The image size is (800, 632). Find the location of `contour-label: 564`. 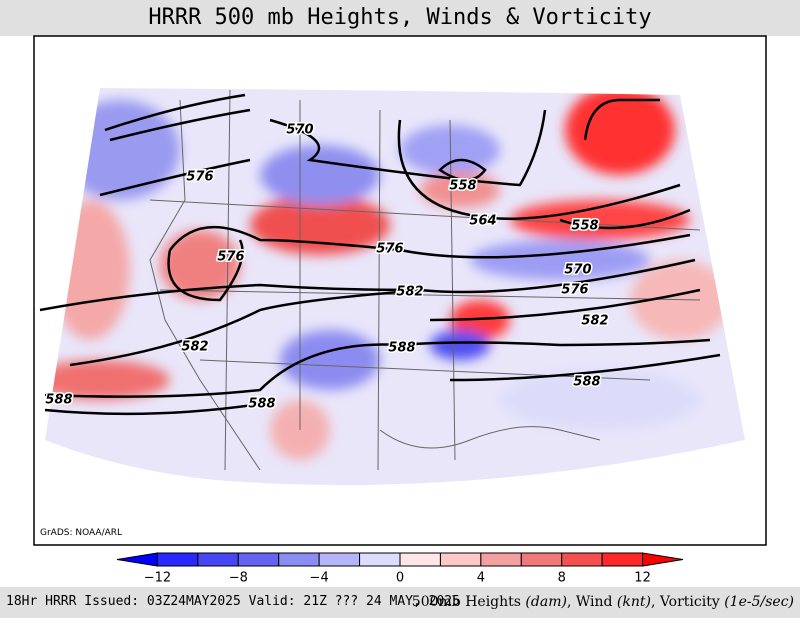

contour-label: 564 is located at coordinates (482, 221).